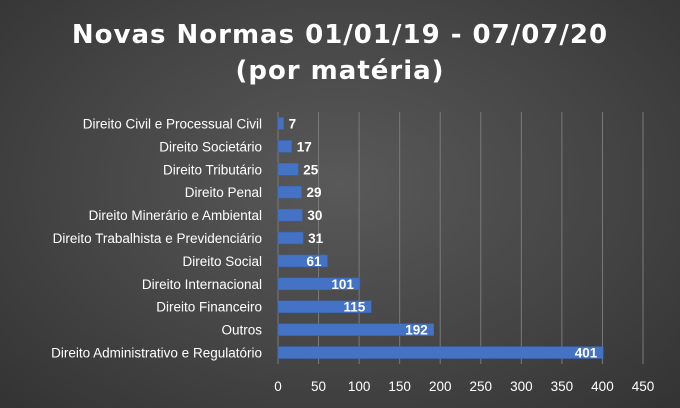  I want to click on value-label: 7, so click(293, 123).